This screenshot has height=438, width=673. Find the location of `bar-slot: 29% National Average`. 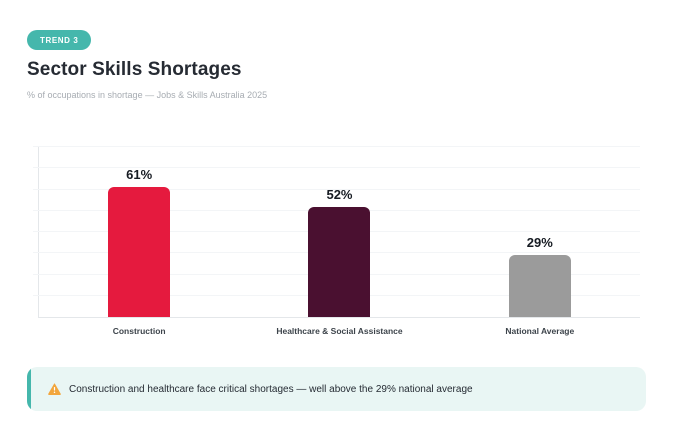

bar-slot: 29% National Average is located at coordinates (540, 241).